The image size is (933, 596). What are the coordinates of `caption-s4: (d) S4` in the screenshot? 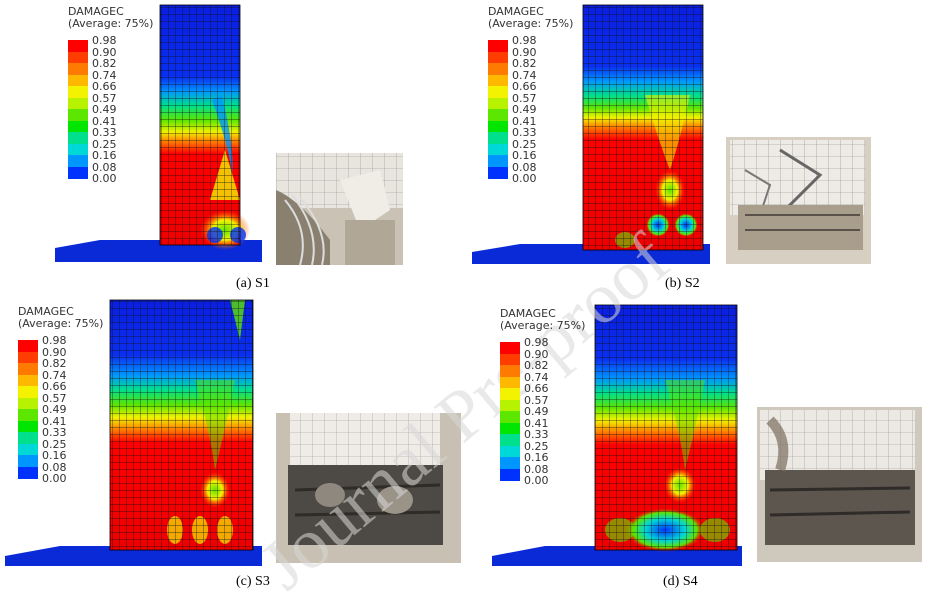 It's located at (680, 581).